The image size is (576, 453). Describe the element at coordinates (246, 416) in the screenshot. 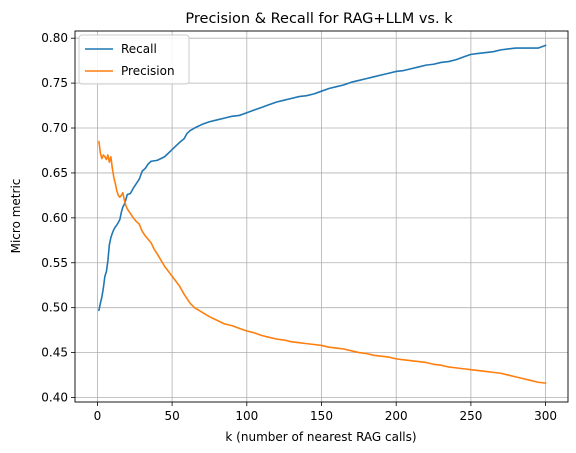

I see `x-tick-label: 100` at that location.